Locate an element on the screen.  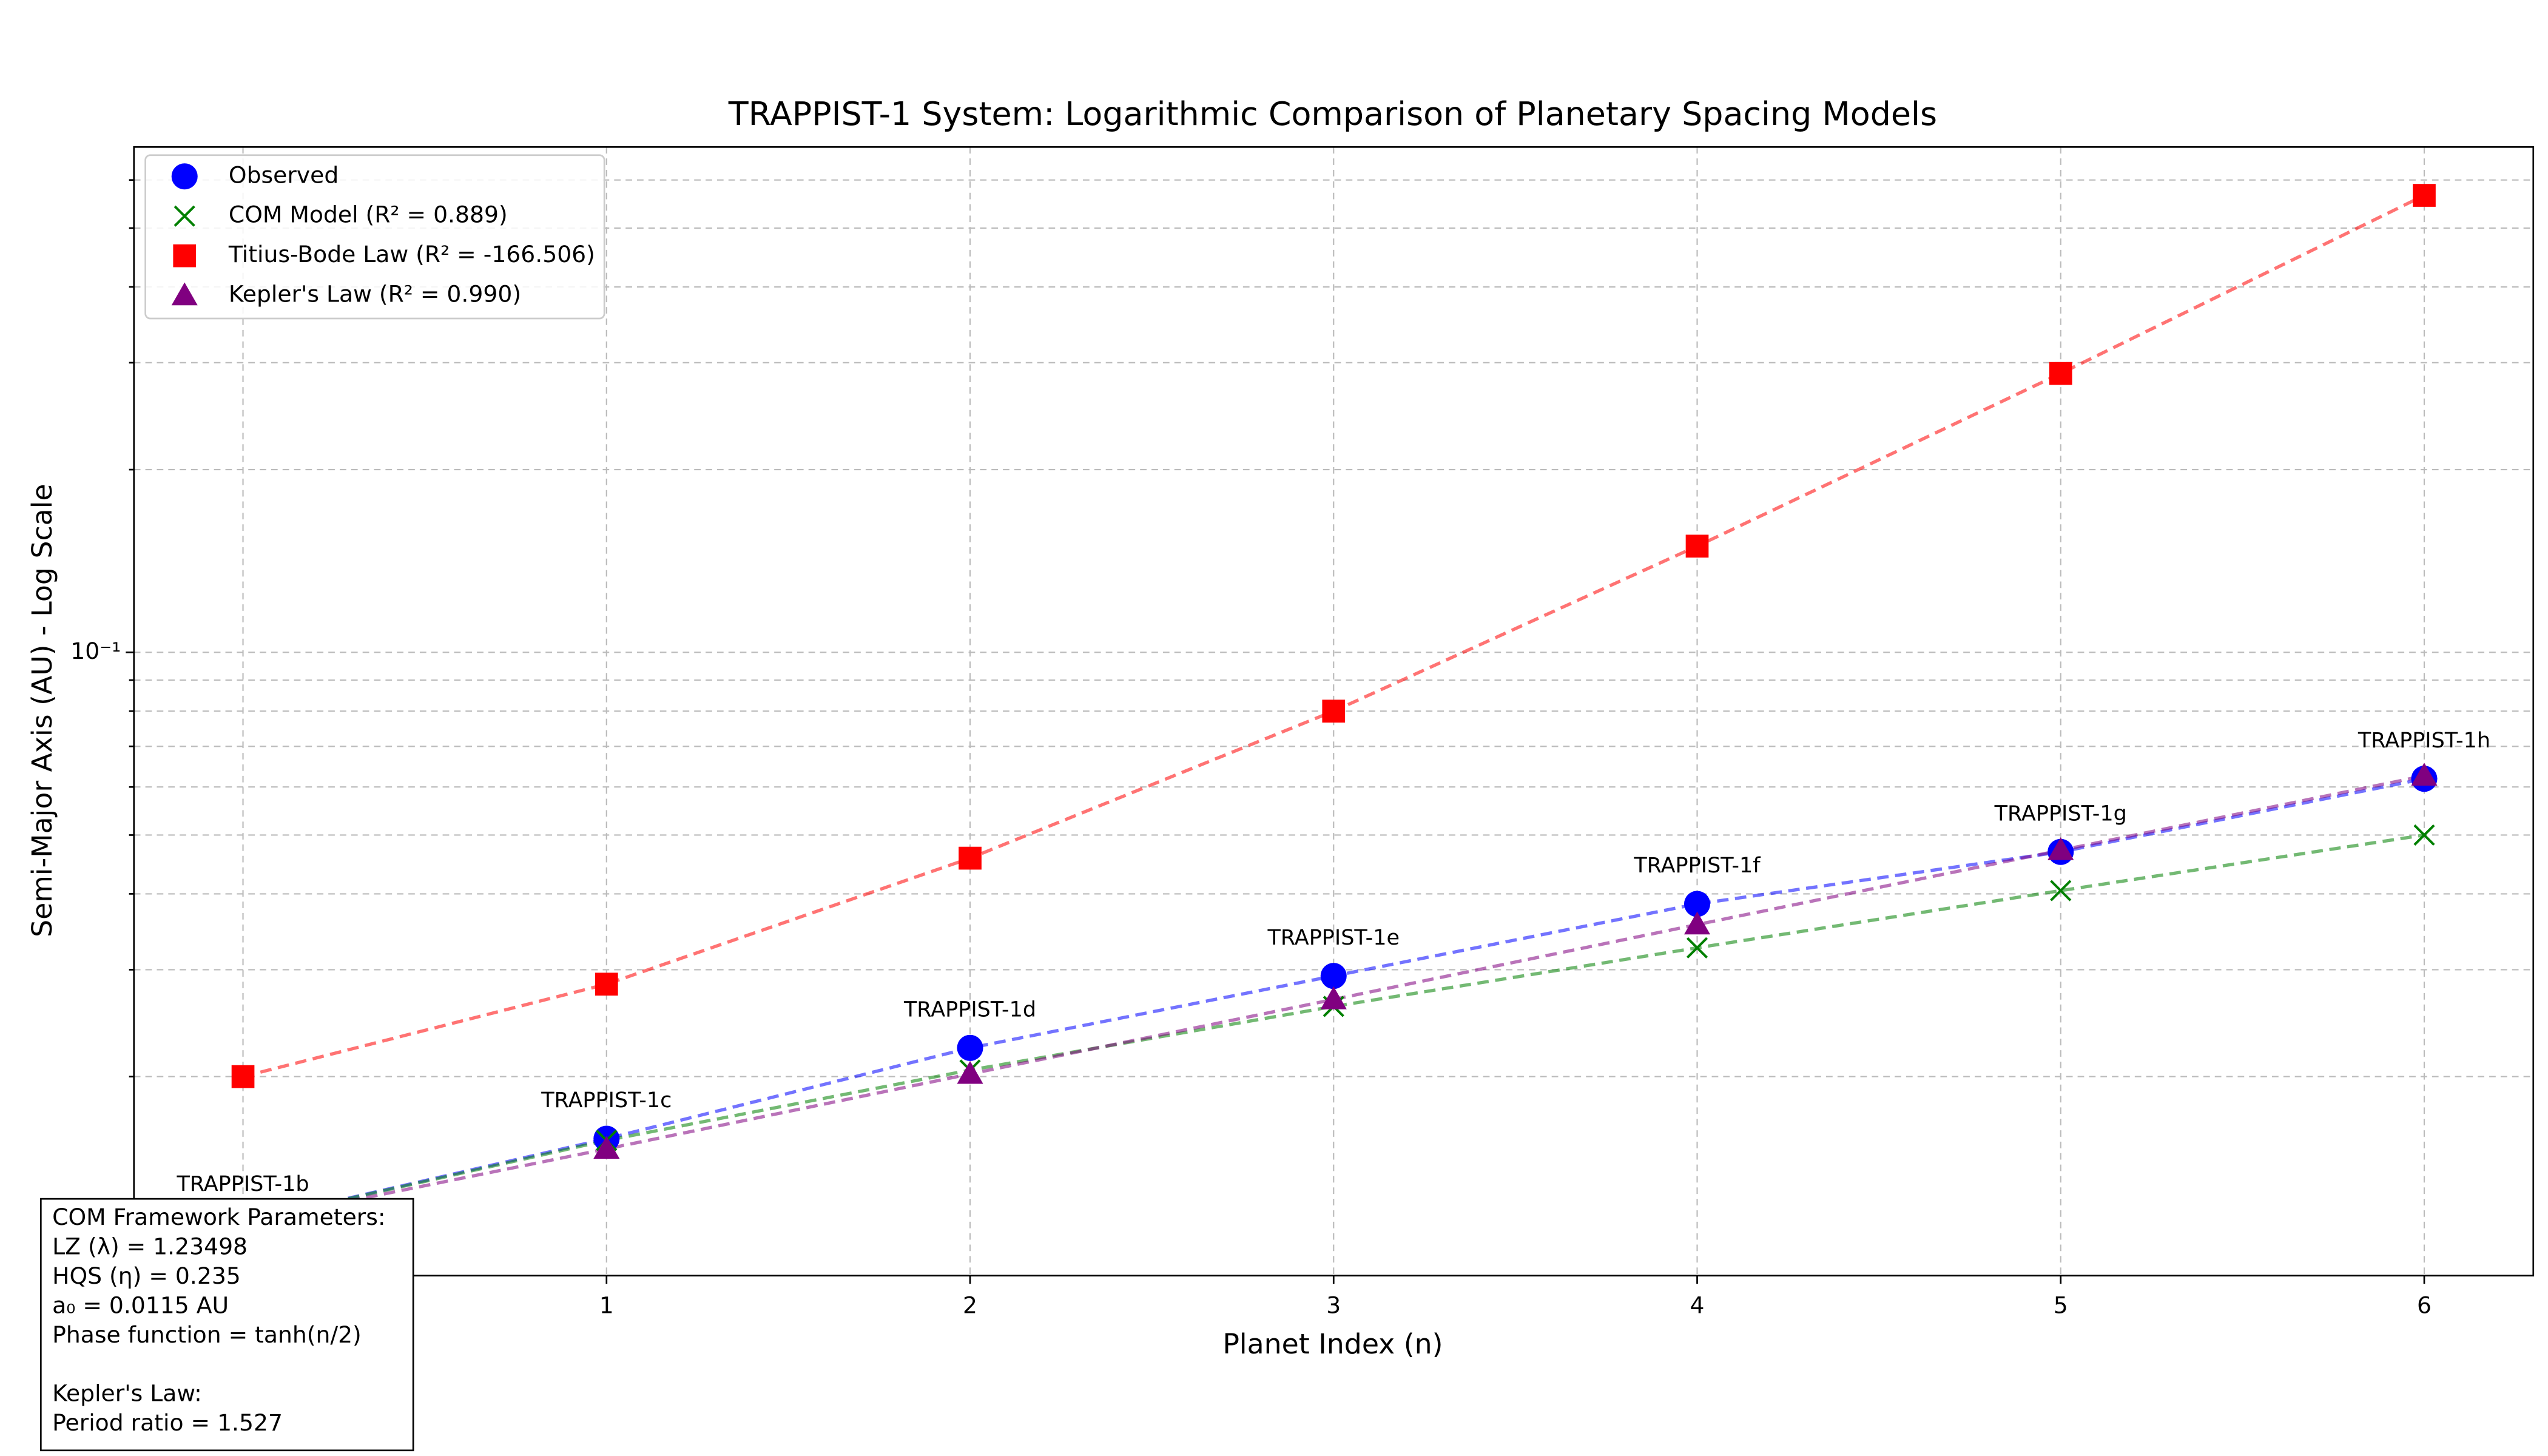
legend-label: Observed is located at coordinates (284, 174).